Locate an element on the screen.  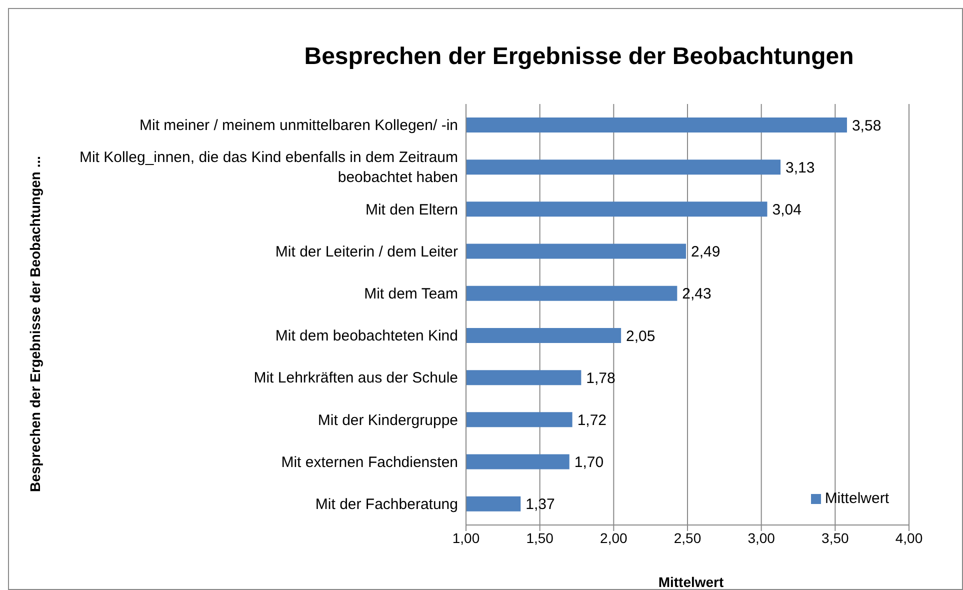
y-tick-label: Mit der Leiterin / dem Leiter is located at coordinates (366, 251).